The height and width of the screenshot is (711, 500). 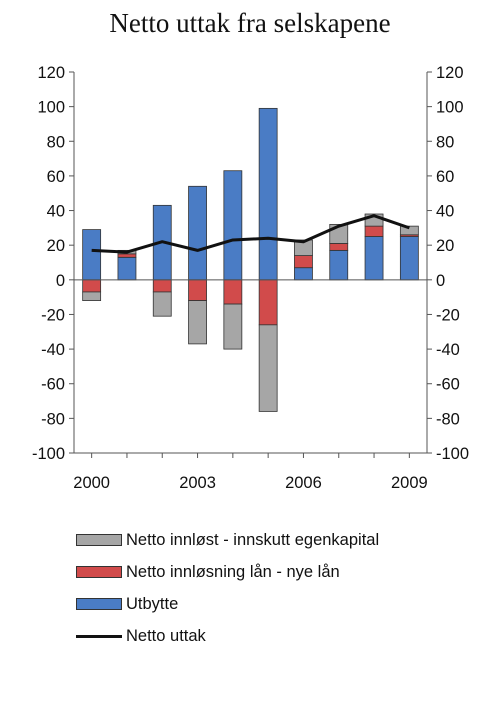 What do you see at coordinates (53, 315) in the screenshot?
I see `y-tick-label-left: -20` at bounding box center [53, 315].